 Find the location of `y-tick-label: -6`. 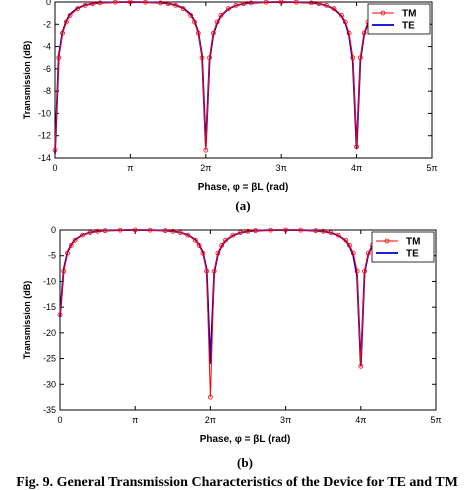

y-tick-label: -6 is located at coordinates (47, 69).